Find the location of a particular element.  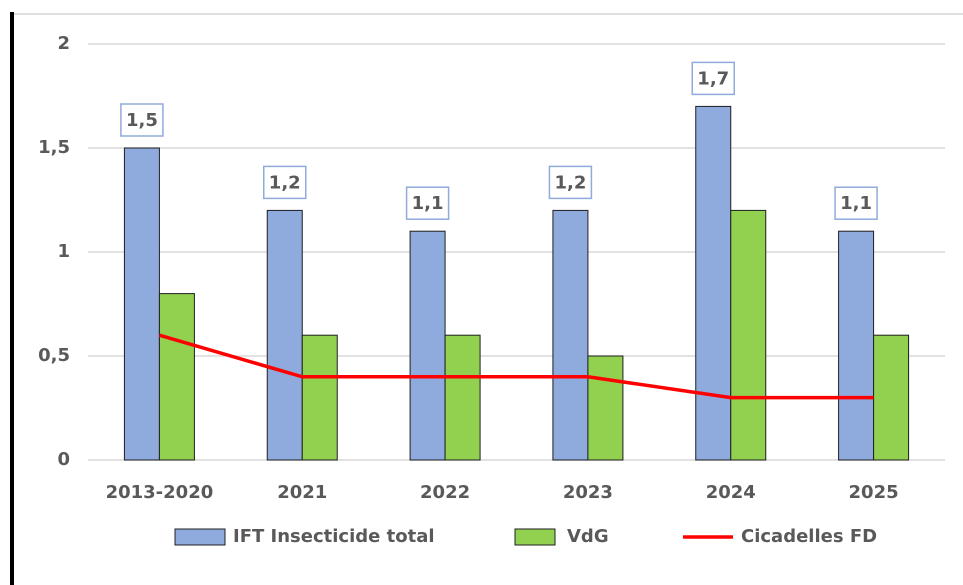

x-tick-label: 2024 is located at coordinates (731, 492).